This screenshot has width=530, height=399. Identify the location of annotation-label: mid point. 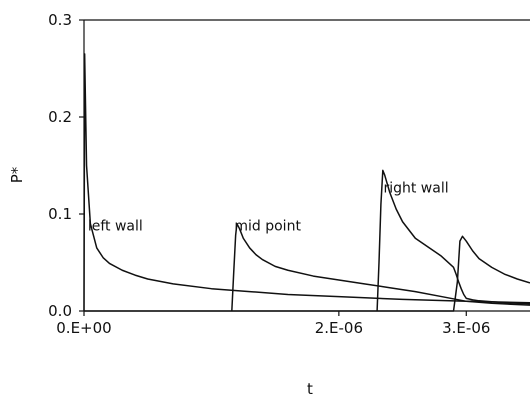
(267, 226).